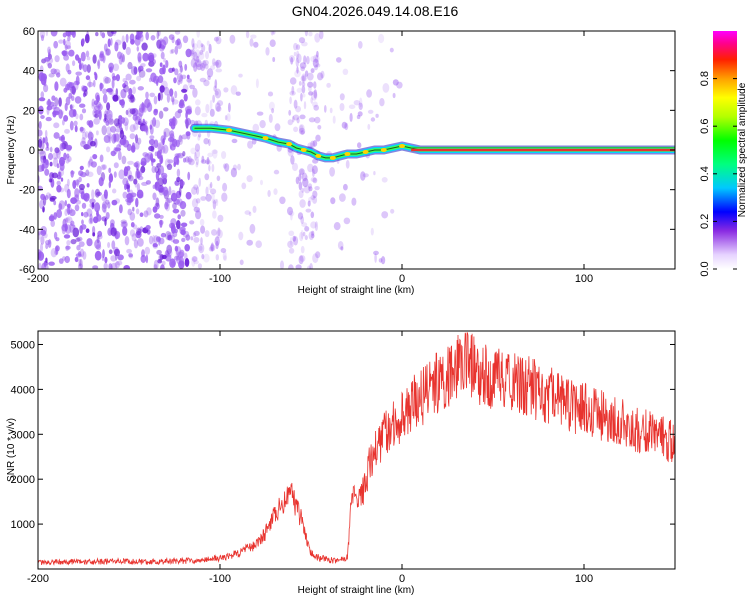 The width and height of the screenshot is (750, 600). What do you see at coordinates (402, 279) in the screenshot?
I see `spectrogram-x-tick-label: 0` at bounding box center [402, 279].